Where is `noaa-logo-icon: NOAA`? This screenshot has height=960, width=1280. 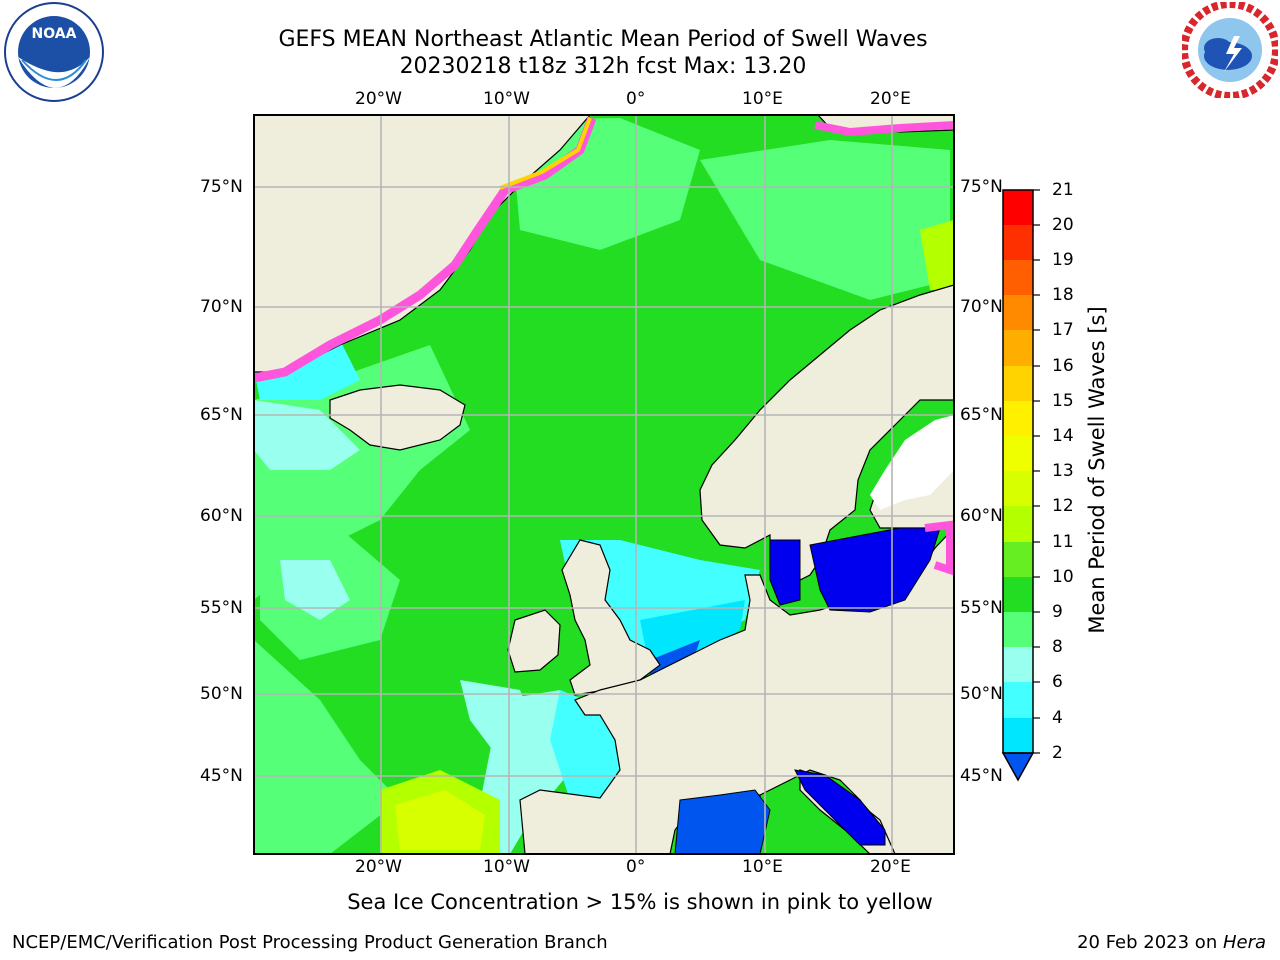 noaa-logo-icon: NOAA is located at coordinates (54, 52).